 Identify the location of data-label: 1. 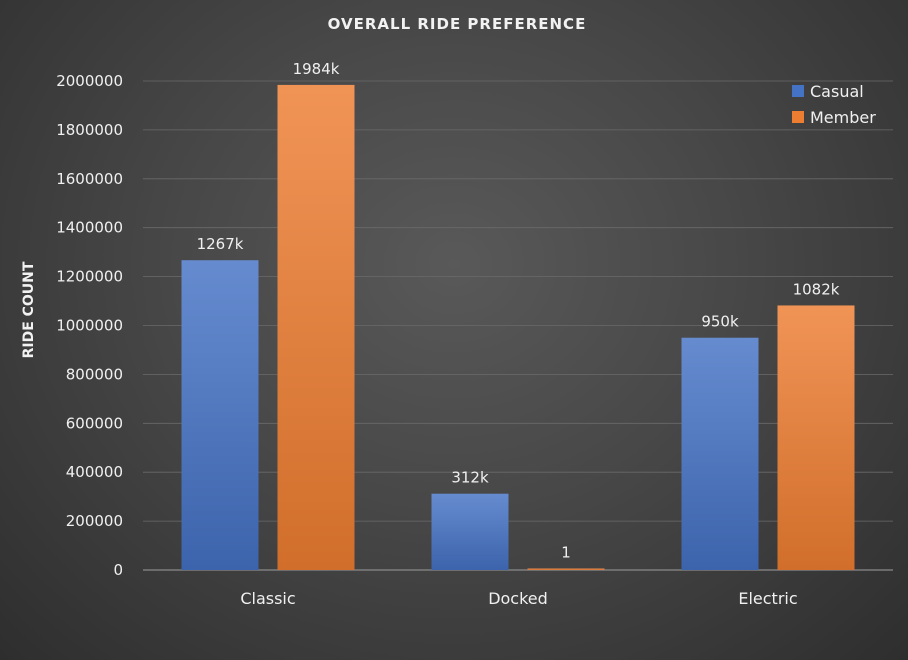
(566, 553).